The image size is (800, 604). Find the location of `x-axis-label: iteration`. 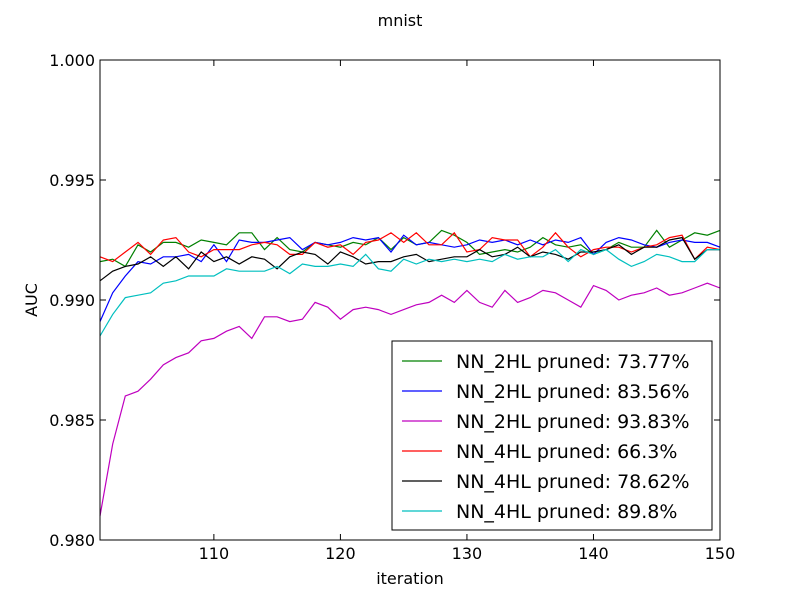

x-axis-label: iteration is located at coordinates (410, 578).